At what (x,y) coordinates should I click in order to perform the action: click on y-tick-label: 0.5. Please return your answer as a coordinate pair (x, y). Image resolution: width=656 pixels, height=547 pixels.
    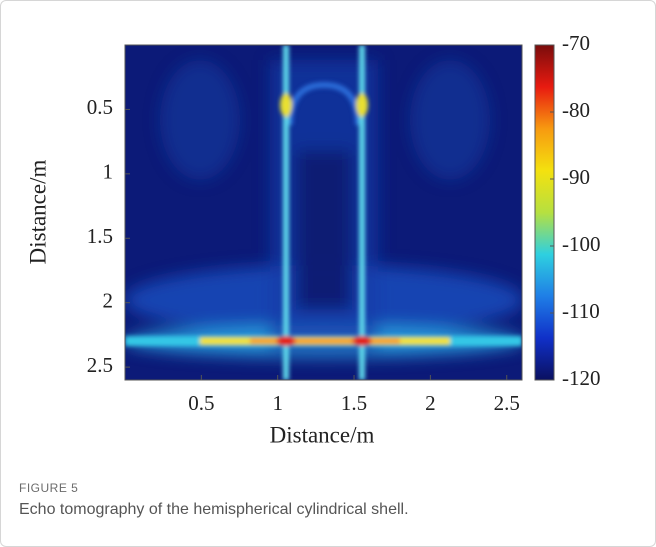
    Looking at the image, I should click on (100, 107).